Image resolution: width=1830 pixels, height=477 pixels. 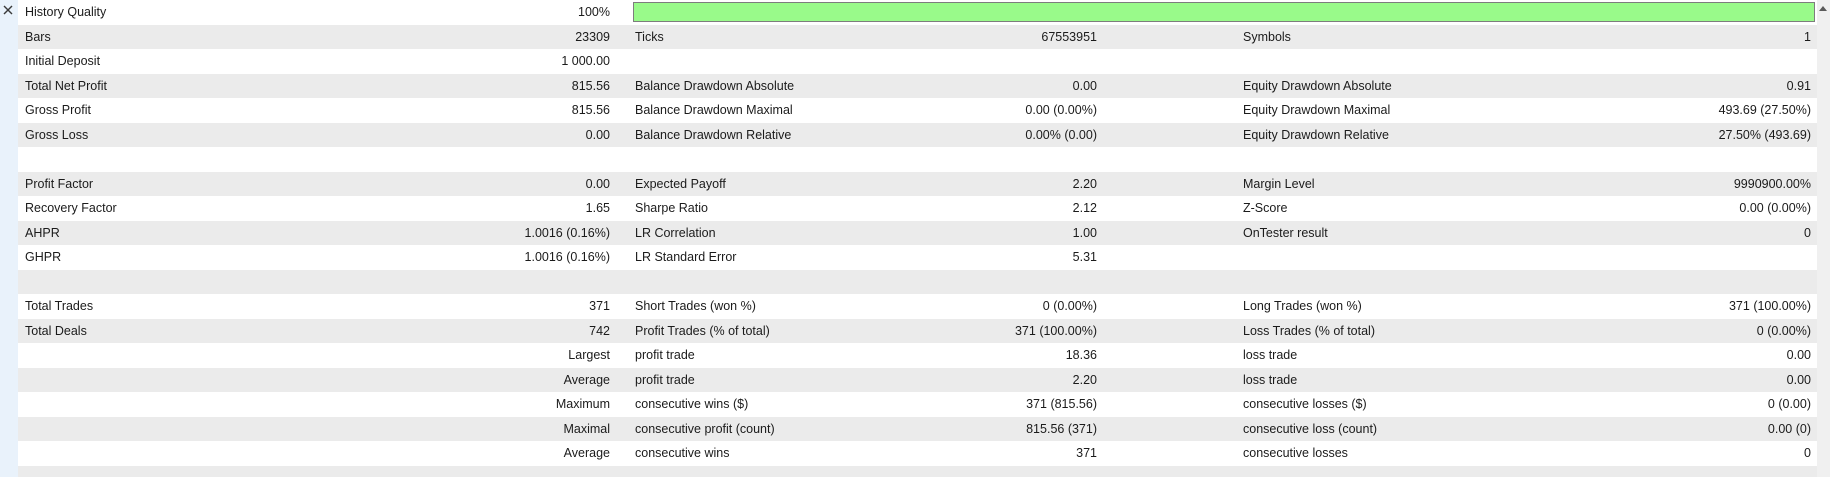 I want to click on stat-label: Balance Drawdown Relative, so click(x=713, y=134).